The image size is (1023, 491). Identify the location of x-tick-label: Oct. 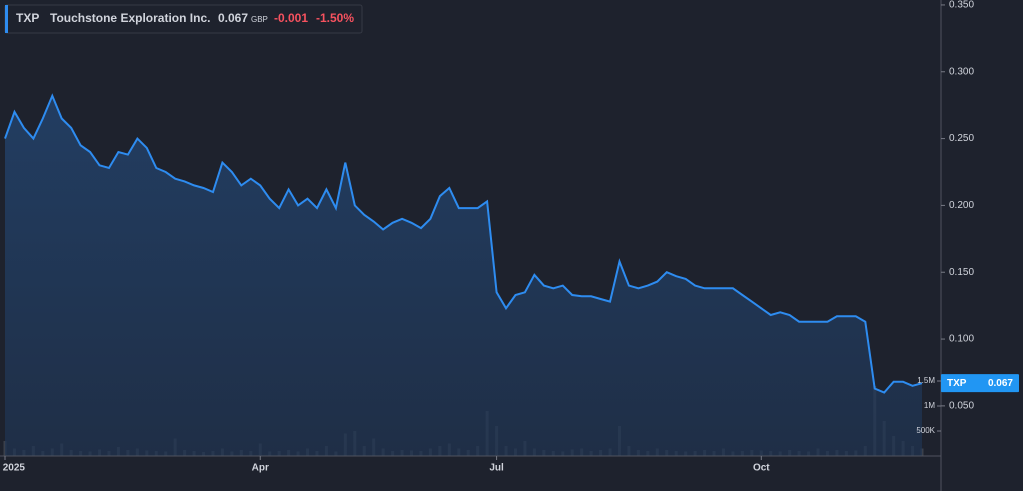
(761, 468).